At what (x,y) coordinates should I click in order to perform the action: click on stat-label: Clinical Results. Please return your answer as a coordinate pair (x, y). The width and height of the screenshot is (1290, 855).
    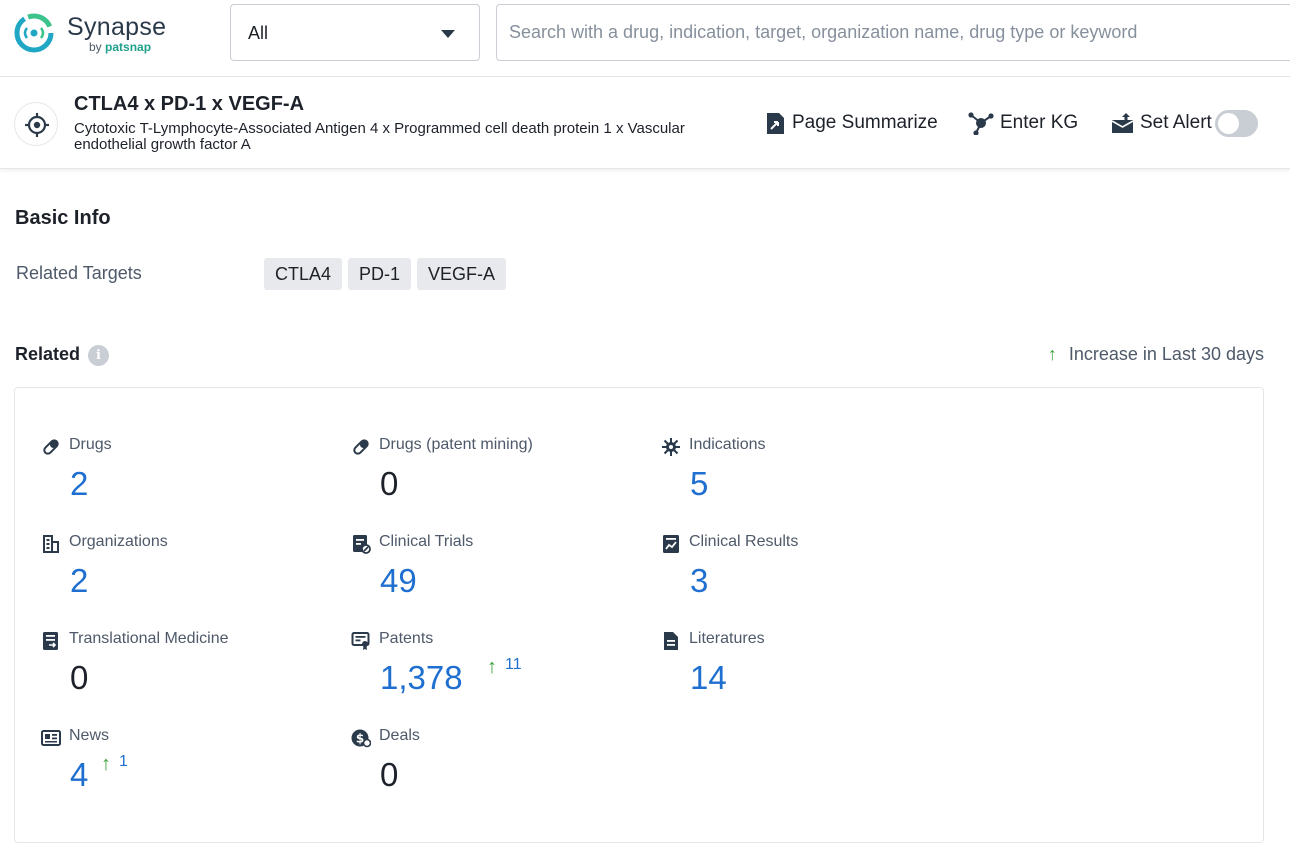
    Looking at the image, I should click on (743, 542).